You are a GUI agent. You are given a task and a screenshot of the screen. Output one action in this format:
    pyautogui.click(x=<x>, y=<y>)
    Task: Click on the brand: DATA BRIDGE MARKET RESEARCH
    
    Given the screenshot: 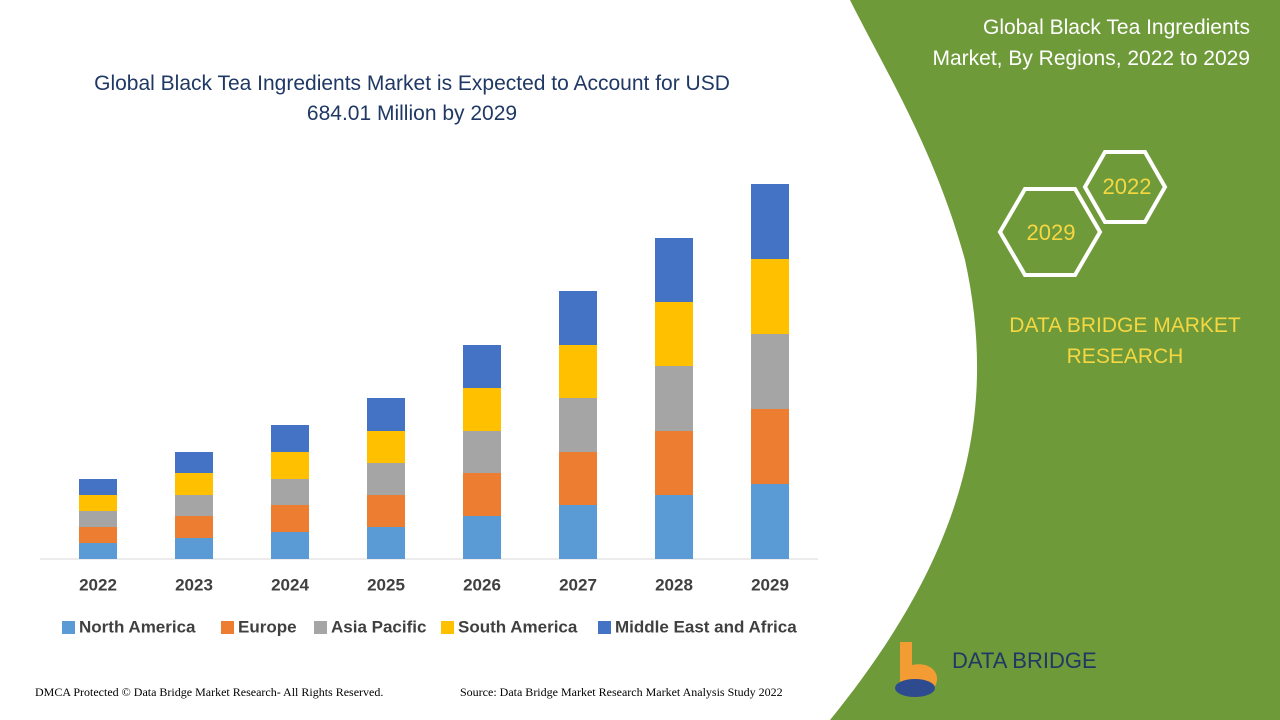 What is the action you would take?
    pyautogui.click(x=1125, y=341)
    